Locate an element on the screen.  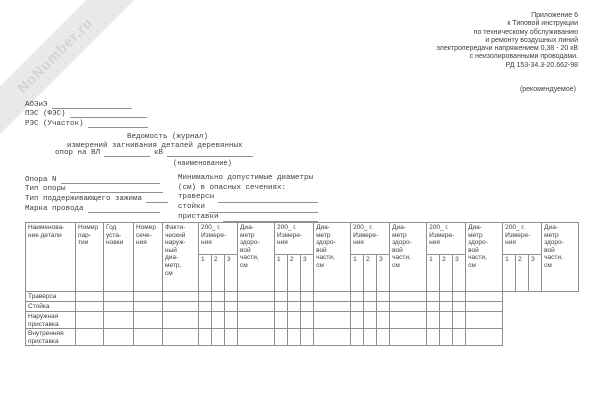
min-diameter-row: траверсы is located at coordinates (248, 198).